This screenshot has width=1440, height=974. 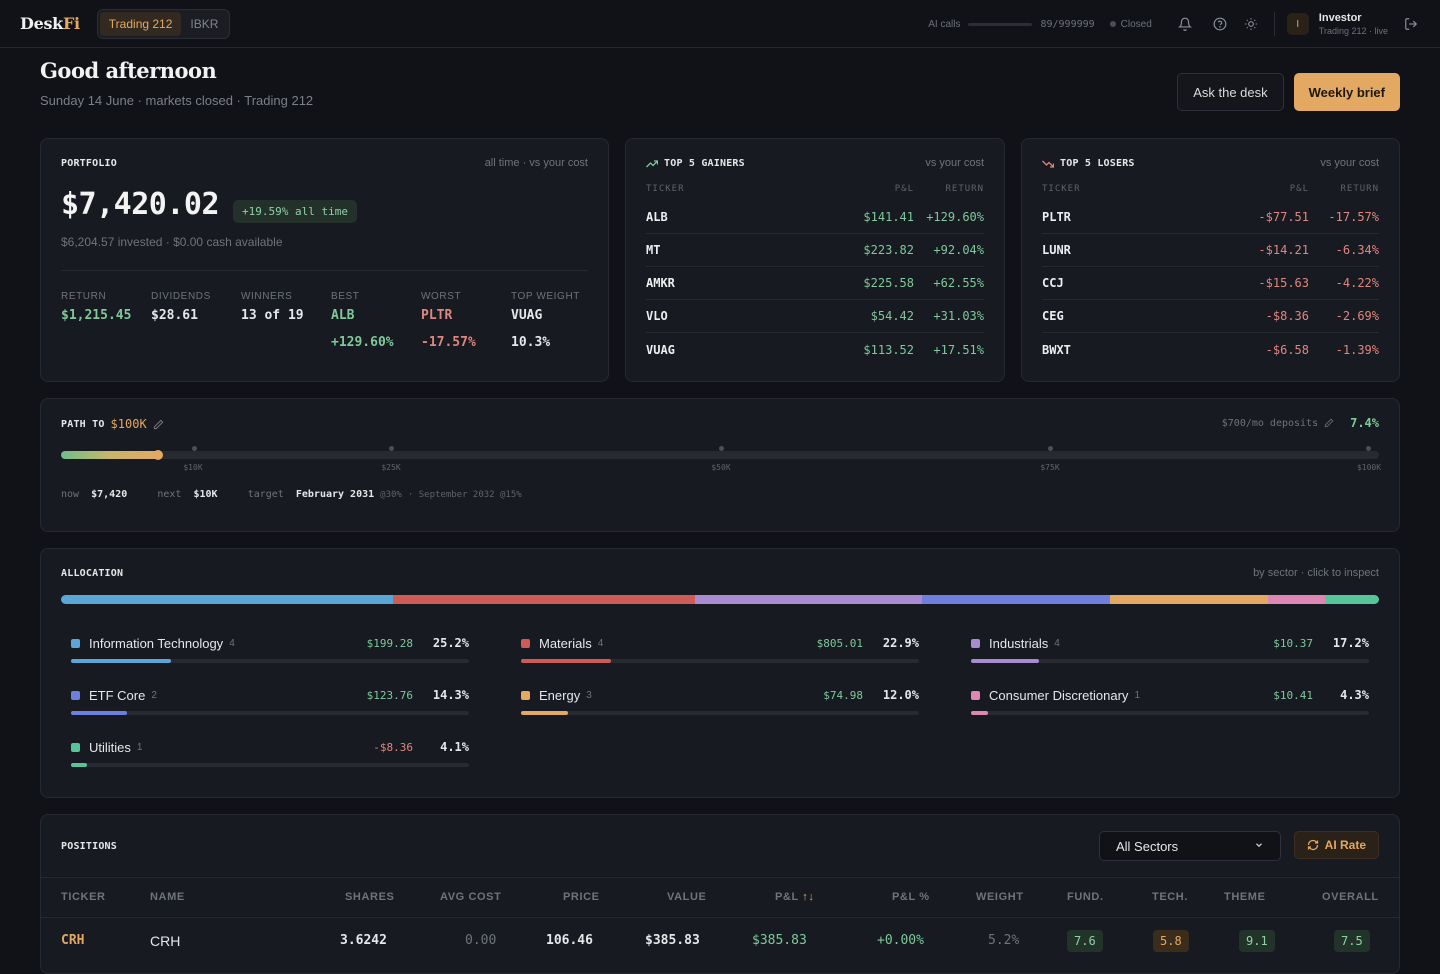 What do you see at coordinates (815, 349) in the screenshot?
I see `gainer-row: VUAG $113.52 +17.51%` at bounding box center [815, 349].